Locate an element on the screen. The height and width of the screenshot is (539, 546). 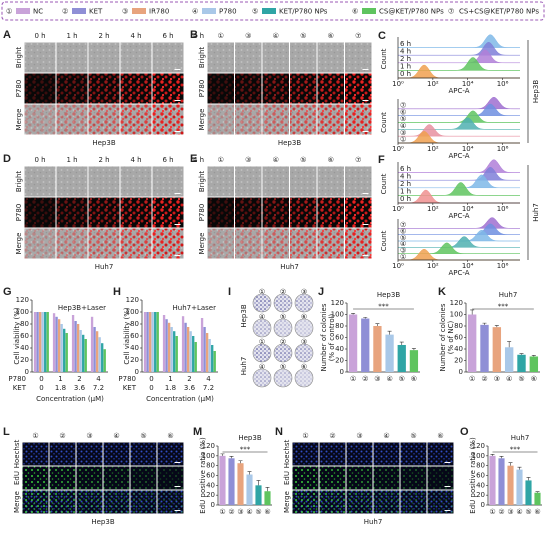
x-tick-label: ③ is located at coordinates (510, 512).